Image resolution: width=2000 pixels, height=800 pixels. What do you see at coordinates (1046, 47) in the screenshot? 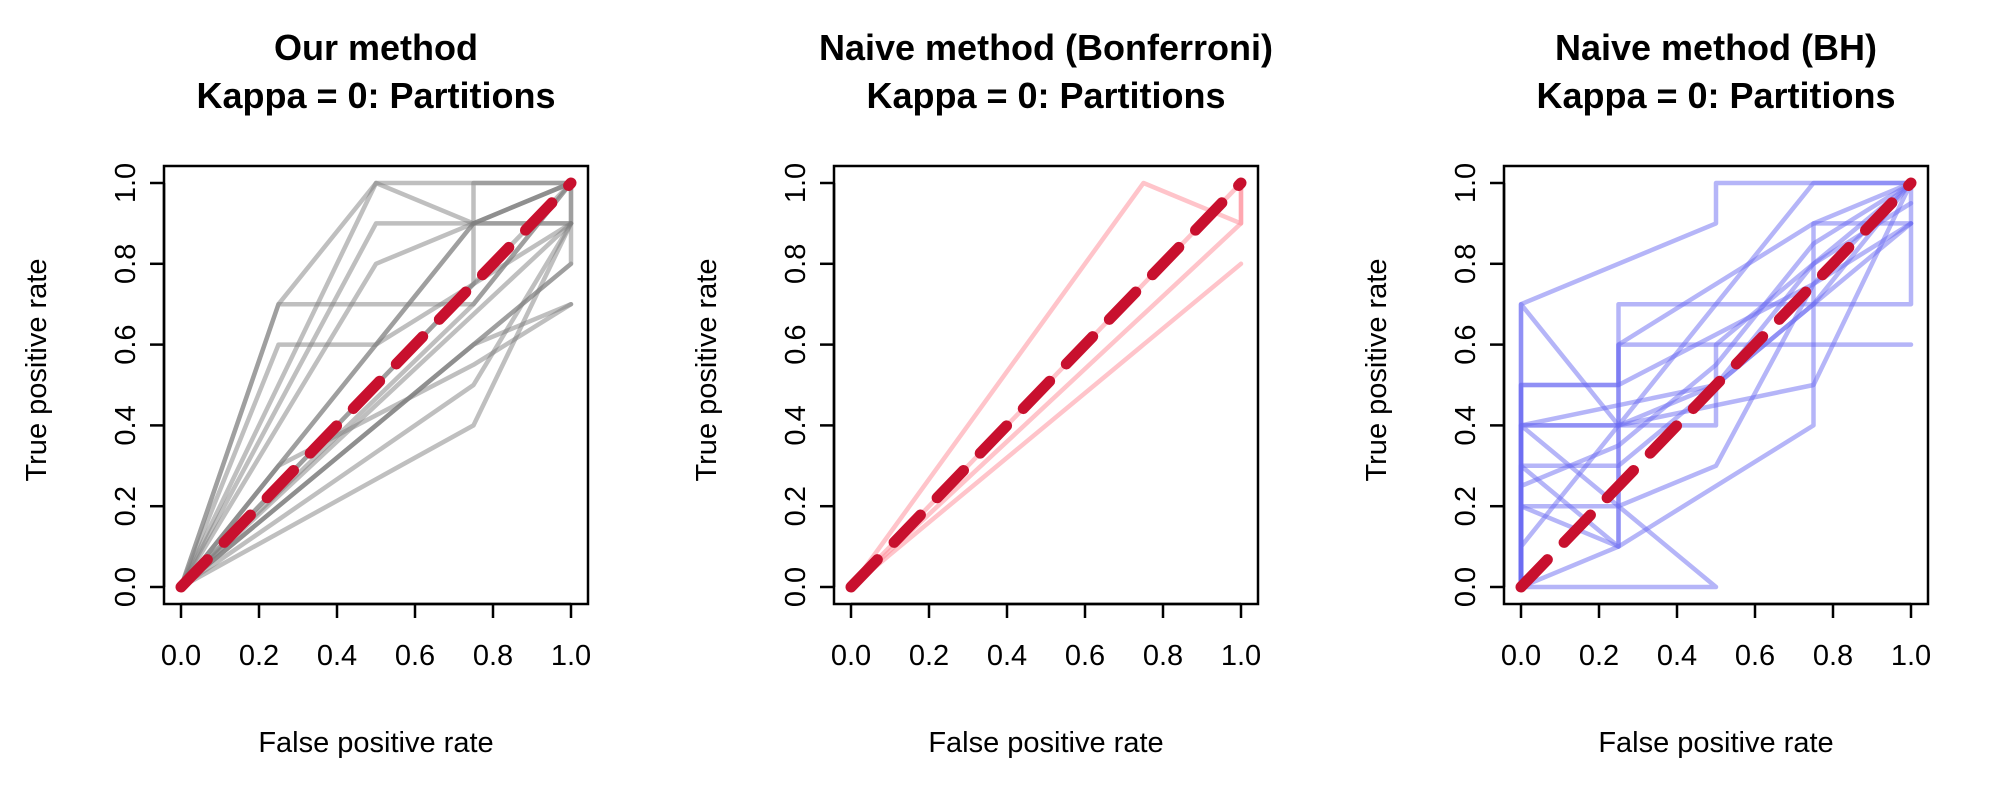
I see `chart-title-line-1: Naive method (Bonferroni)` at bounding box center [1046, 47].